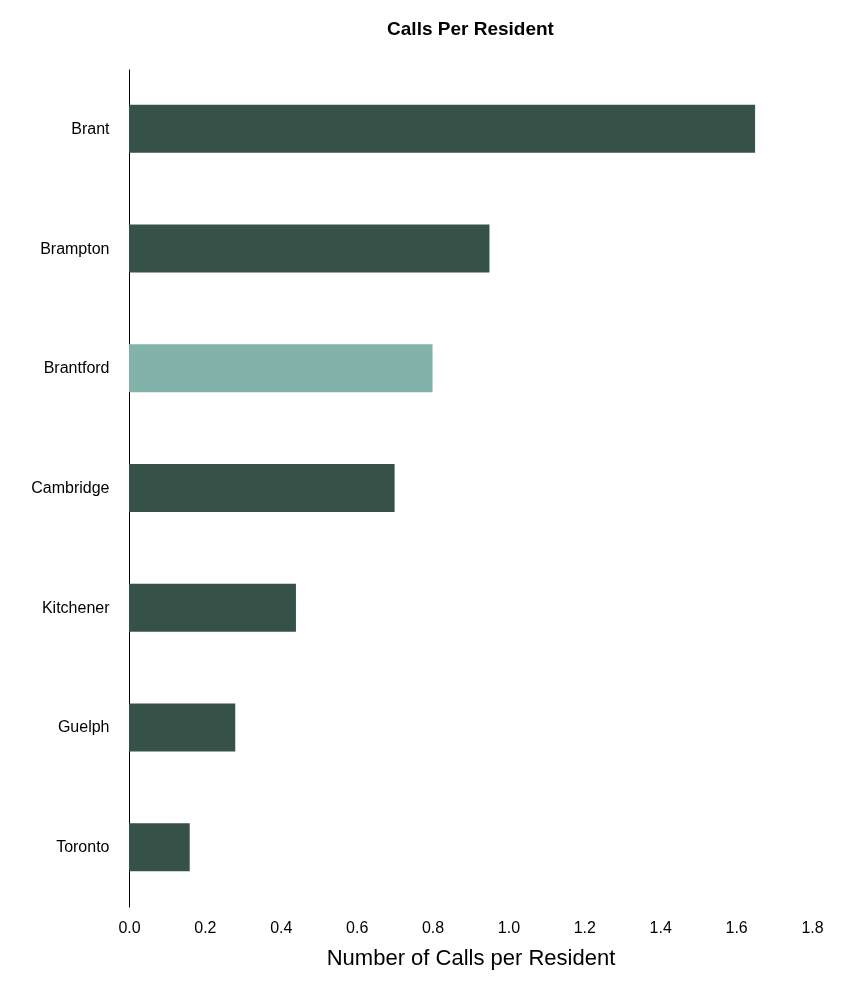 The height and width of the screenshot is (1004, 860). What do you see at coordinates (129, 927) in the screenshot?
I see `x-tick-label: 0.0` at bounding box center [129, 927].